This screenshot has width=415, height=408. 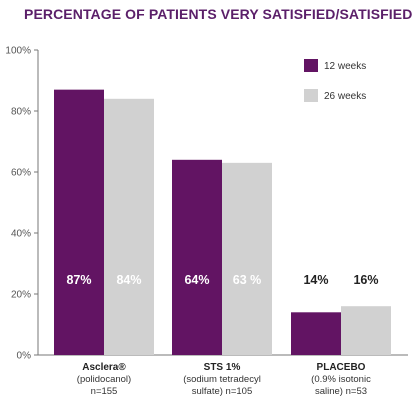 What do you see at coordinates (345, 66) in the screenshot?
I see `legend-label: 12 weeks` at bounding box center [345, 66].